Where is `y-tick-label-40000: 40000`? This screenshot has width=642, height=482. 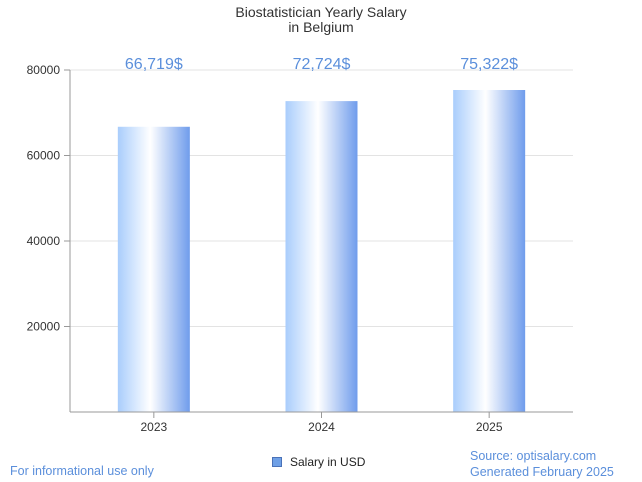 y-tick-label-40000: 40000 is located at coordinates (44, 241).